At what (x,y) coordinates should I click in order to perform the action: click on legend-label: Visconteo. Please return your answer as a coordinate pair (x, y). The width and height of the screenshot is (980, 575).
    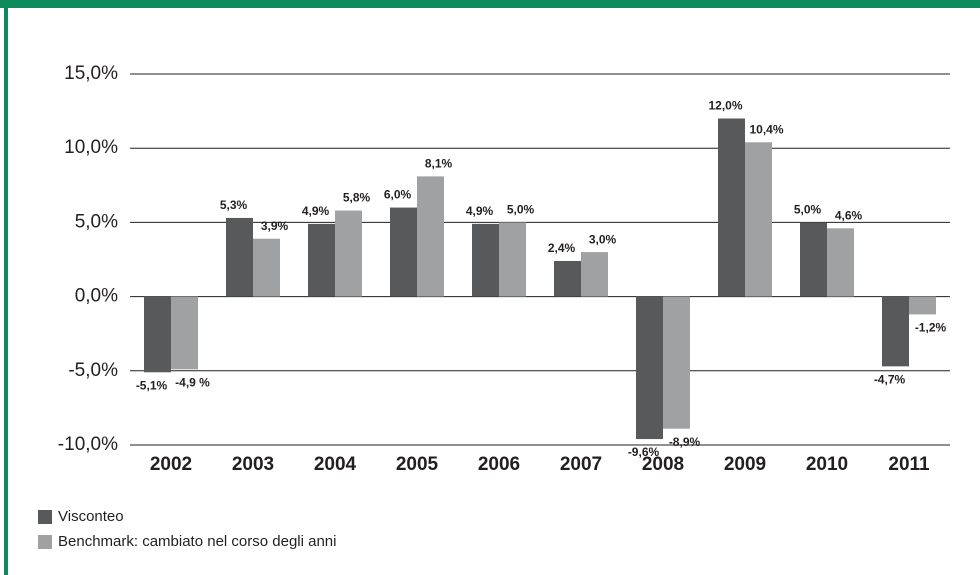
    Looking at the image, I should click on (91, 516).